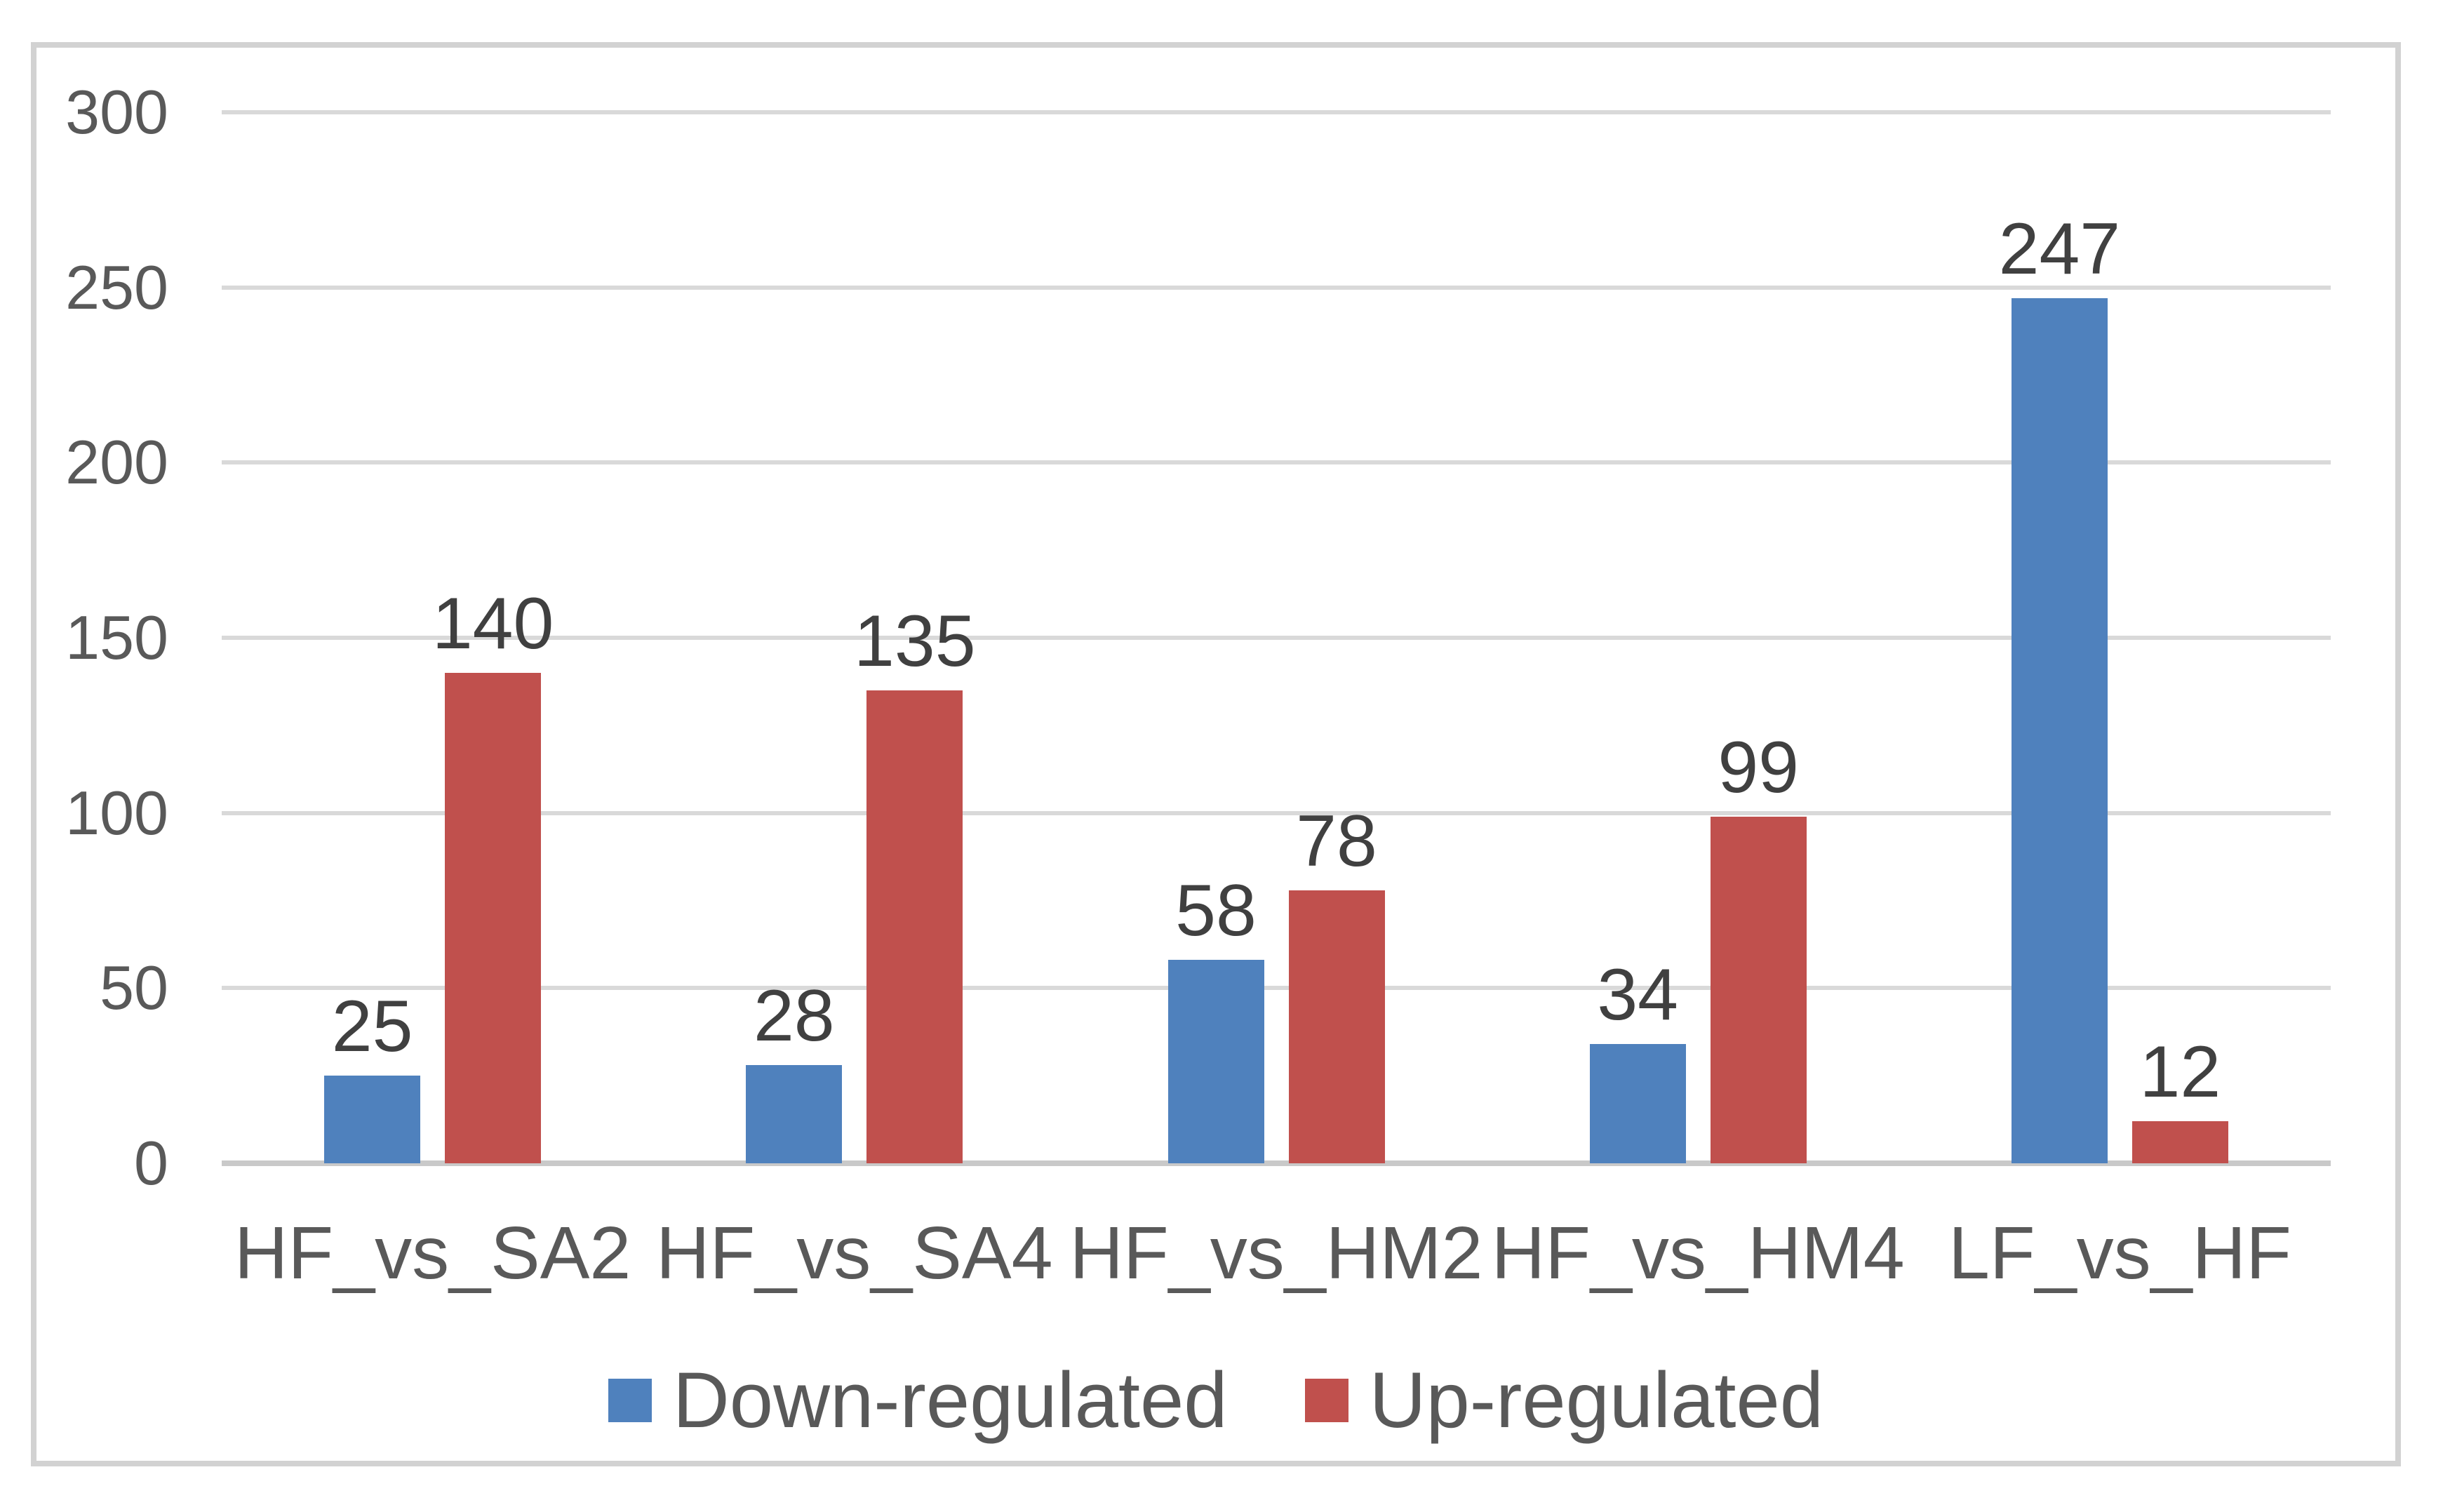 This screenshot has width=2443, height=1512. Describe the element at coordinates (1698, 1253) in the screenshot. I see `x-category-label-hf-vs-hm4: HF_vs_HM4` at that location.